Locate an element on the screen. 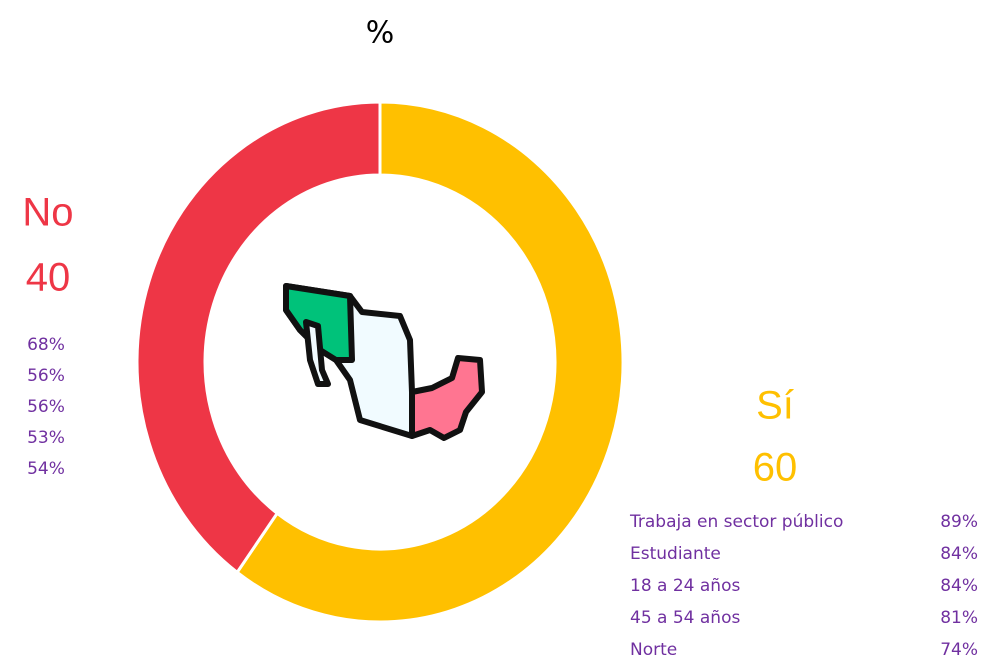  breakdown-label: 18 a 24 años is located at coordinates (685, 586).